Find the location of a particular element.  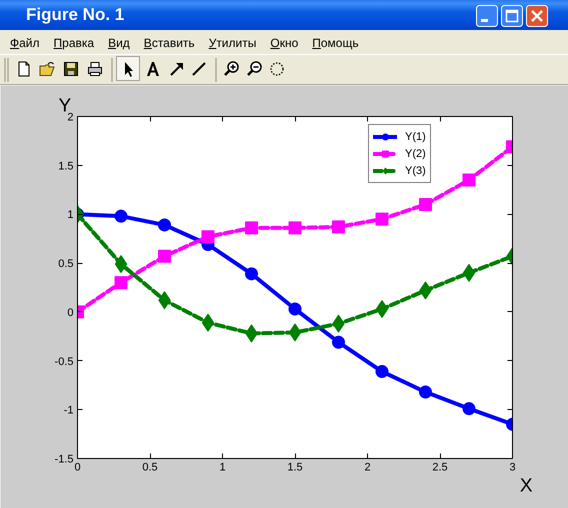

text: Вид is located at coordinates (119, 43).